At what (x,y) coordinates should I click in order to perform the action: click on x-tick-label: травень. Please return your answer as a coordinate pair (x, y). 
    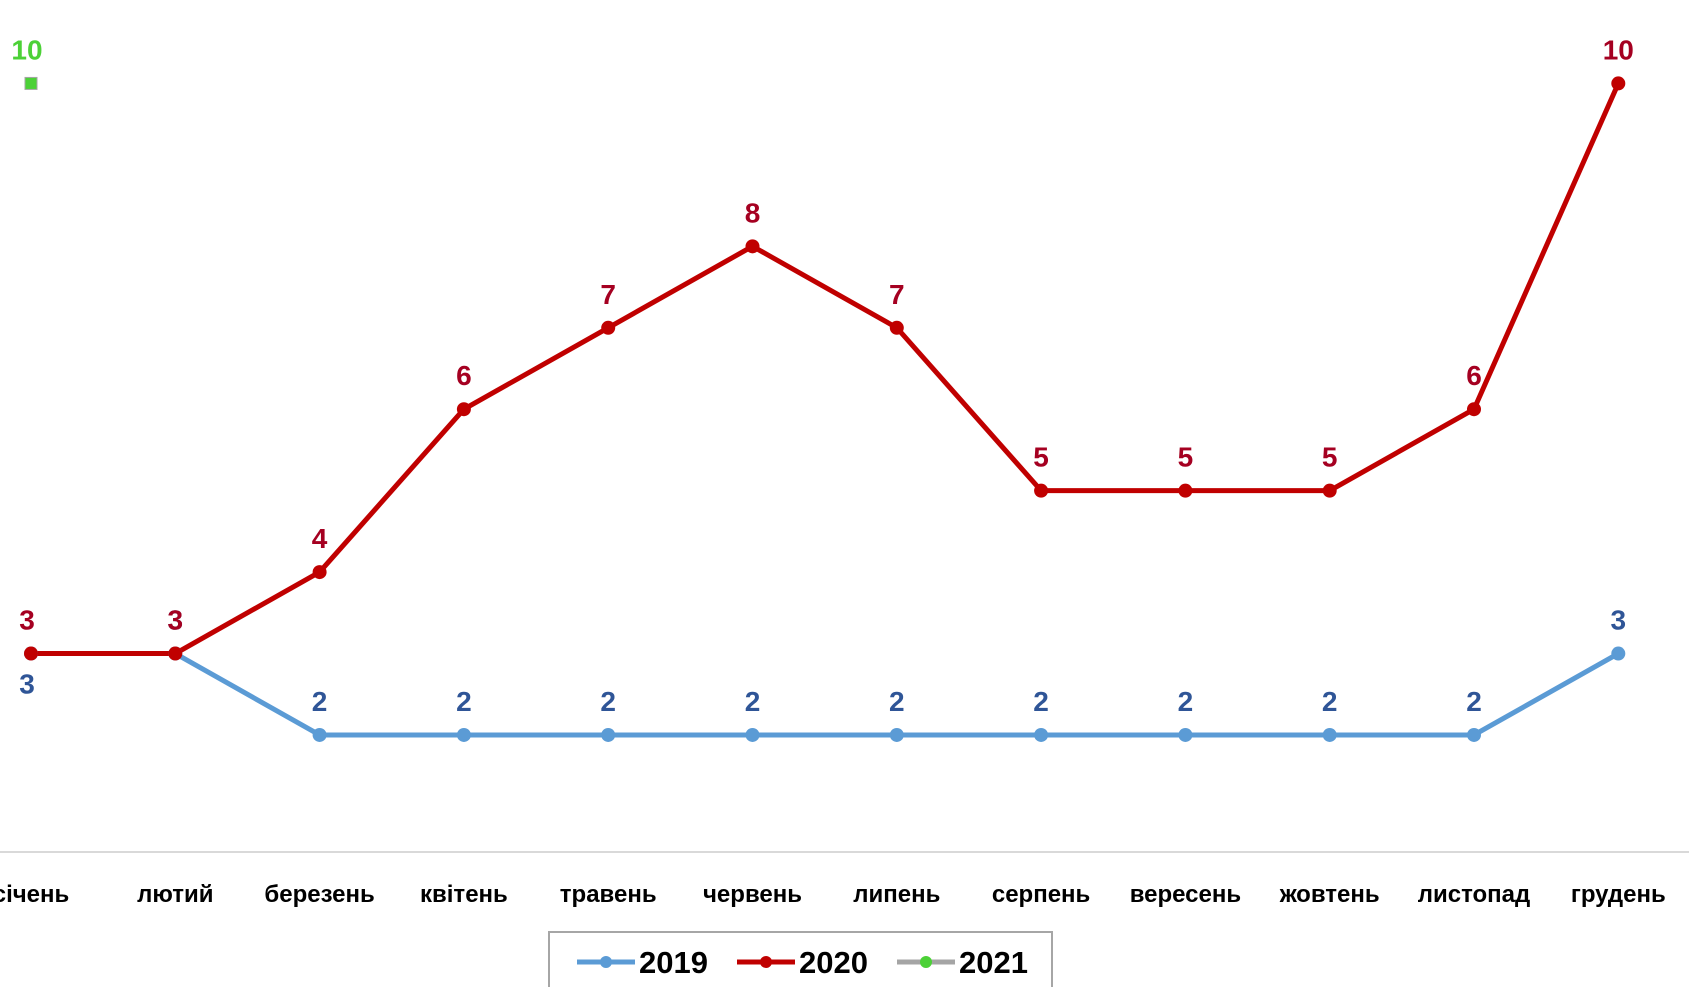
    Looking at the image, I should click on (608, 894).